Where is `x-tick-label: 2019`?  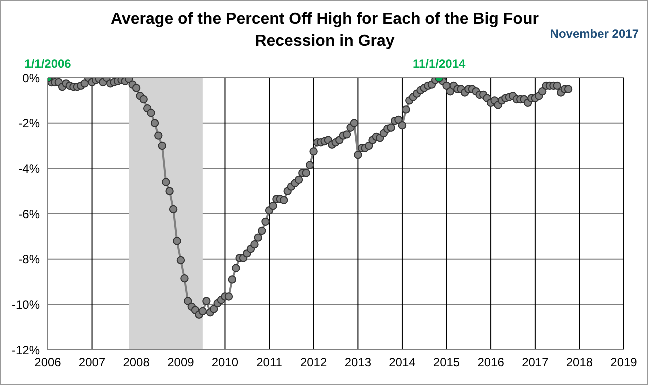 x-tick-label: 2019 is located at coordinates (624, 363).